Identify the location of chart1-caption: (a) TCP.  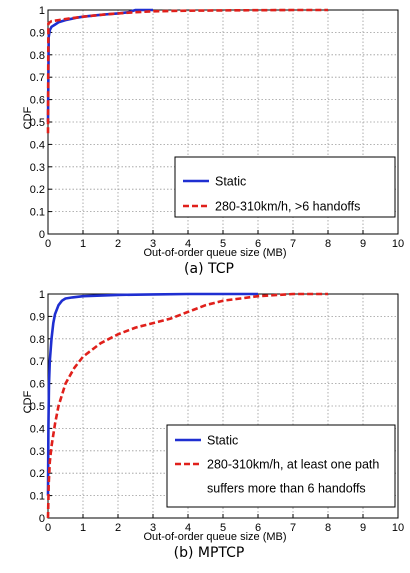
(209, 269).